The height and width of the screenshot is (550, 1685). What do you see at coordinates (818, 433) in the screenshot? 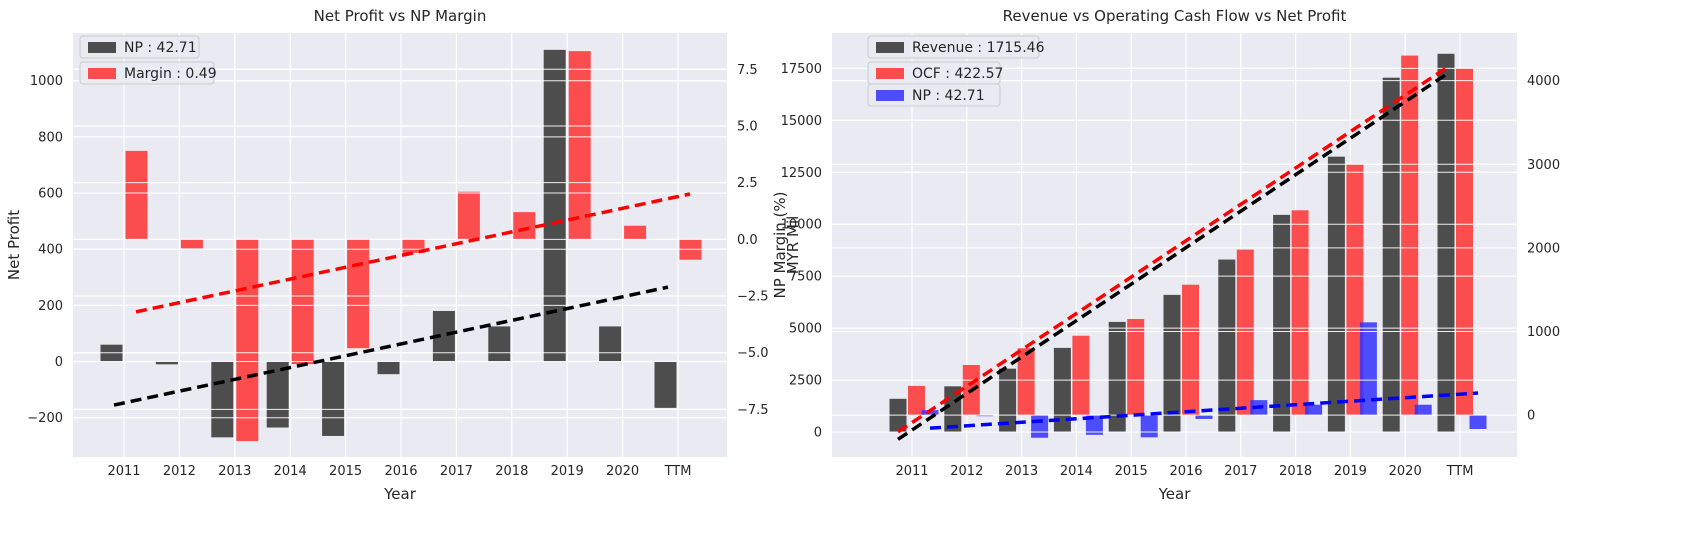
I see `y-tick-label: 0` at bounding box center [818, 433].